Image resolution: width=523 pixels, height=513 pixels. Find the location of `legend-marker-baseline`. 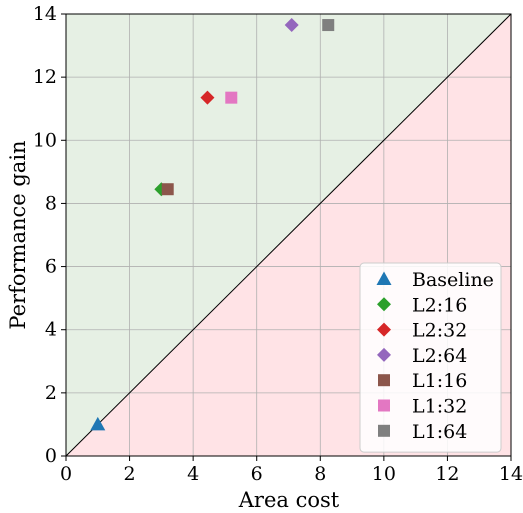

legend-marker-baseline is located at coordinates (384, 278).